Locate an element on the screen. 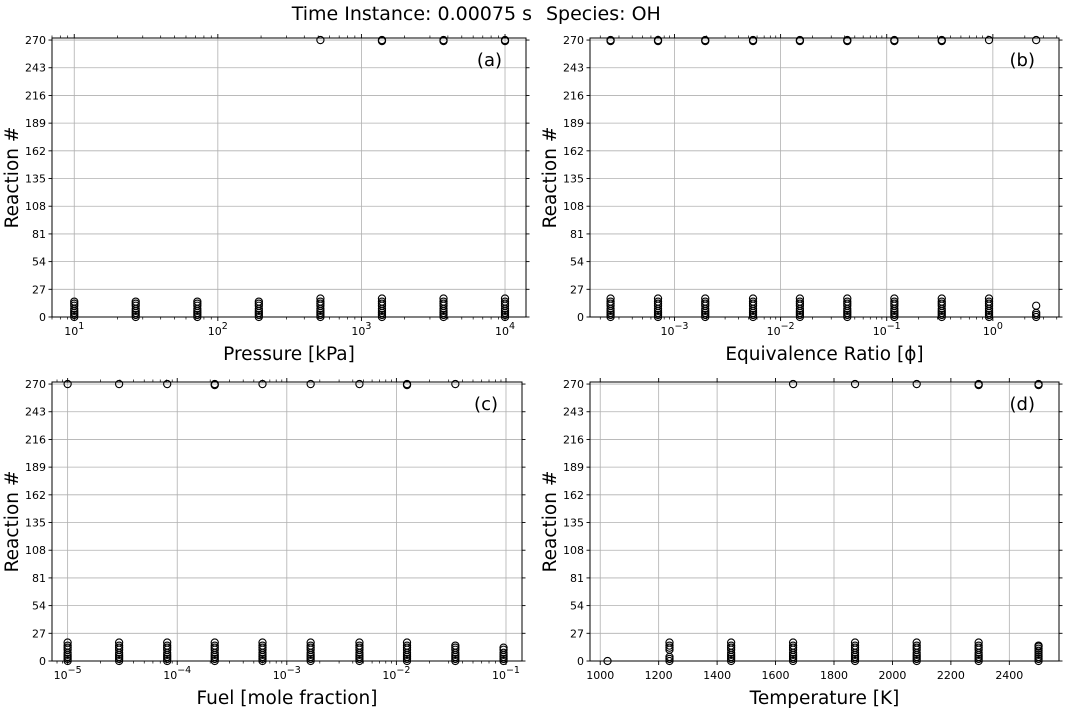 The width and height of the screenshot is (1065, 710). y-tick-label: 135 is located at coordinates (573, 179).